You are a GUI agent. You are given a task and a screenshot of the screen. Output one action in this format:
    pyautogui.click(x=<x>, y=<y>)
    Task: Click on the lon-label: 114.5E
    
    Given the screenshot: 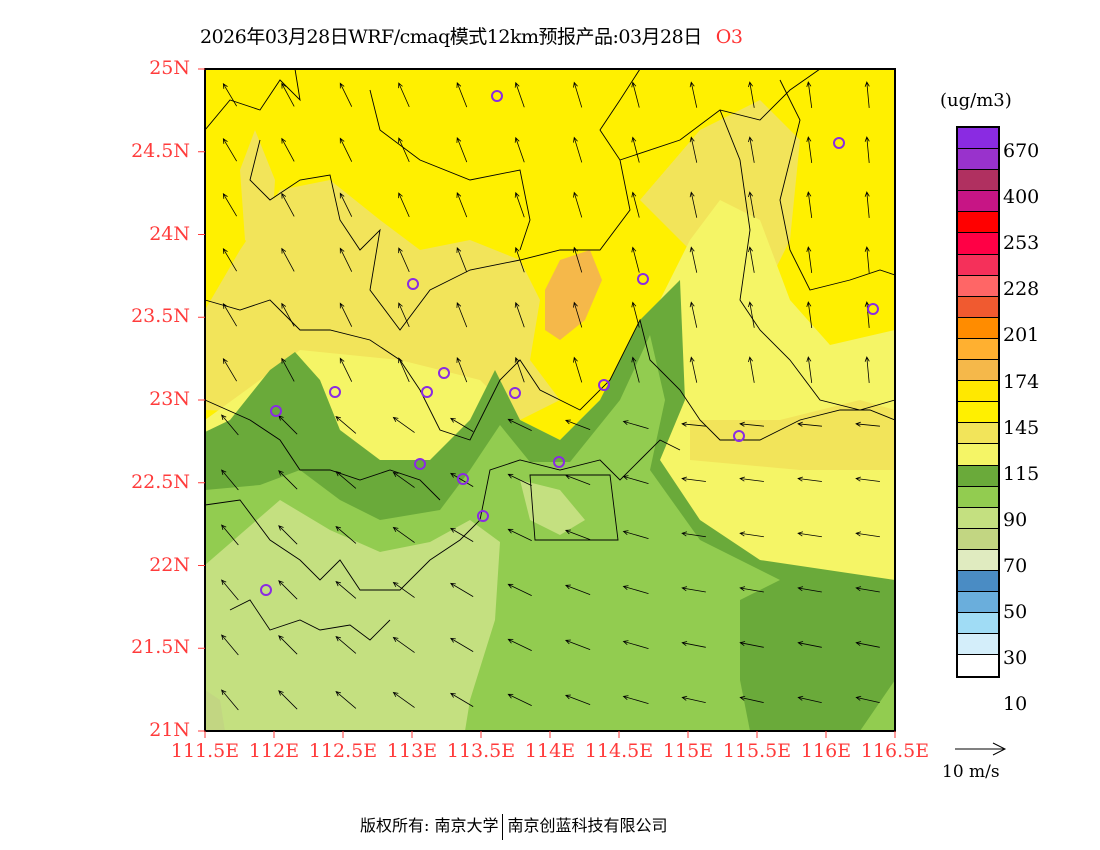 What is the action you would take?
    pyautogui.click(x=619, y=751)
    